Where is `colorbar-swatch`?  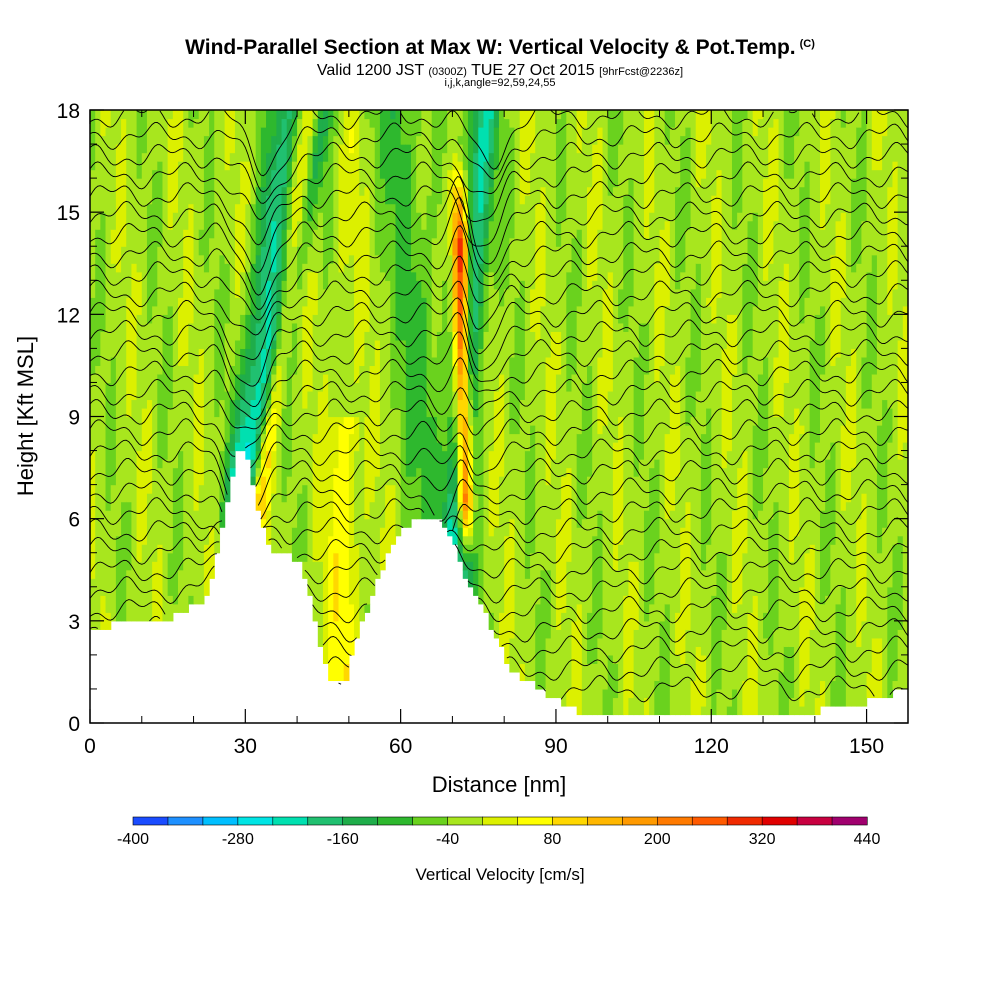
colorbar-swatch is located at coordinates (570, 821).